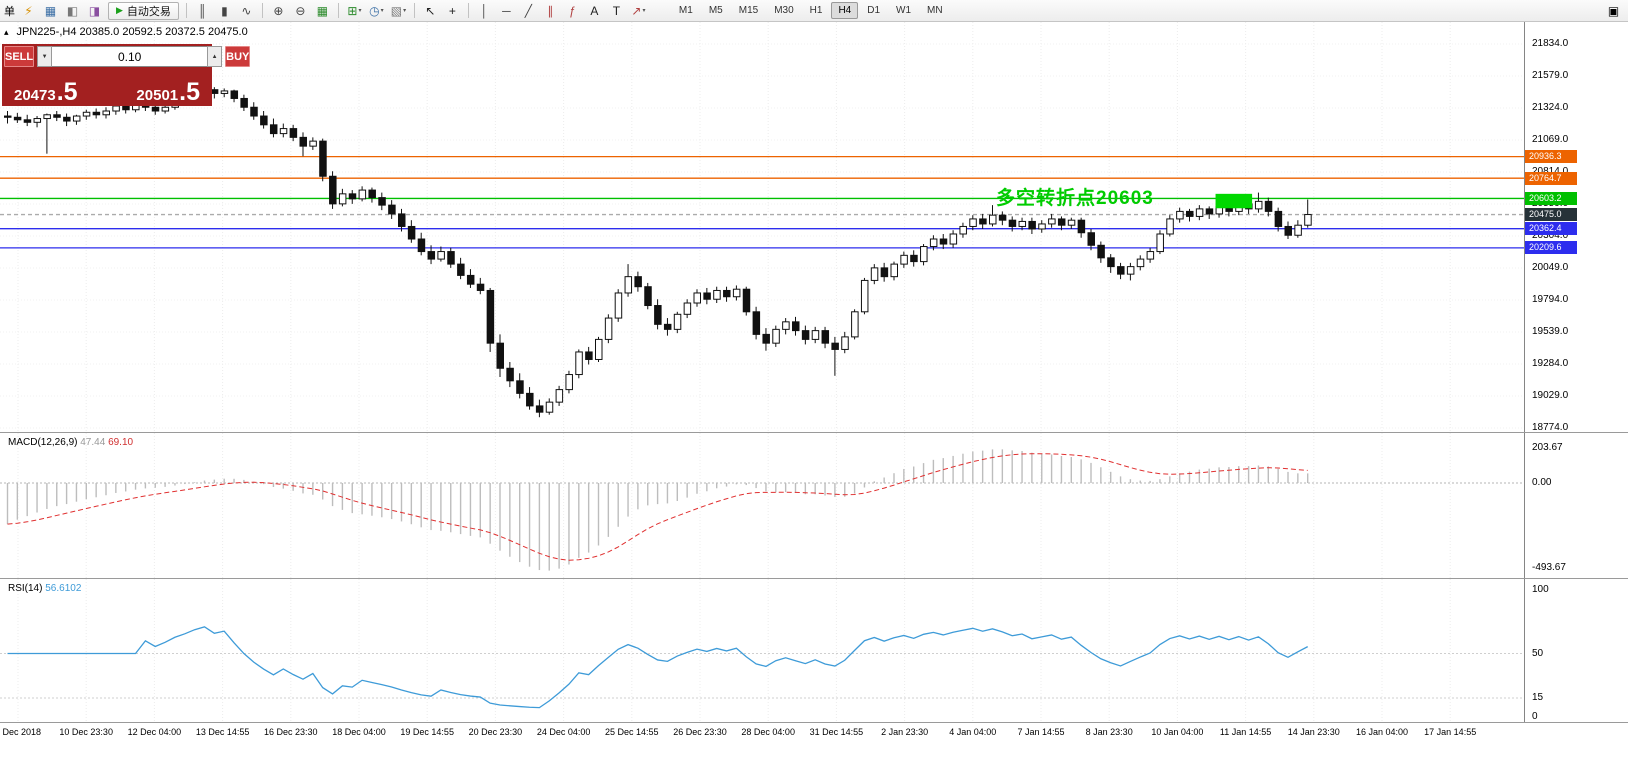  Describe the element at coordinates (322, 10) in the screenshot. I see `tile-windows-icon: ▦` at that location.